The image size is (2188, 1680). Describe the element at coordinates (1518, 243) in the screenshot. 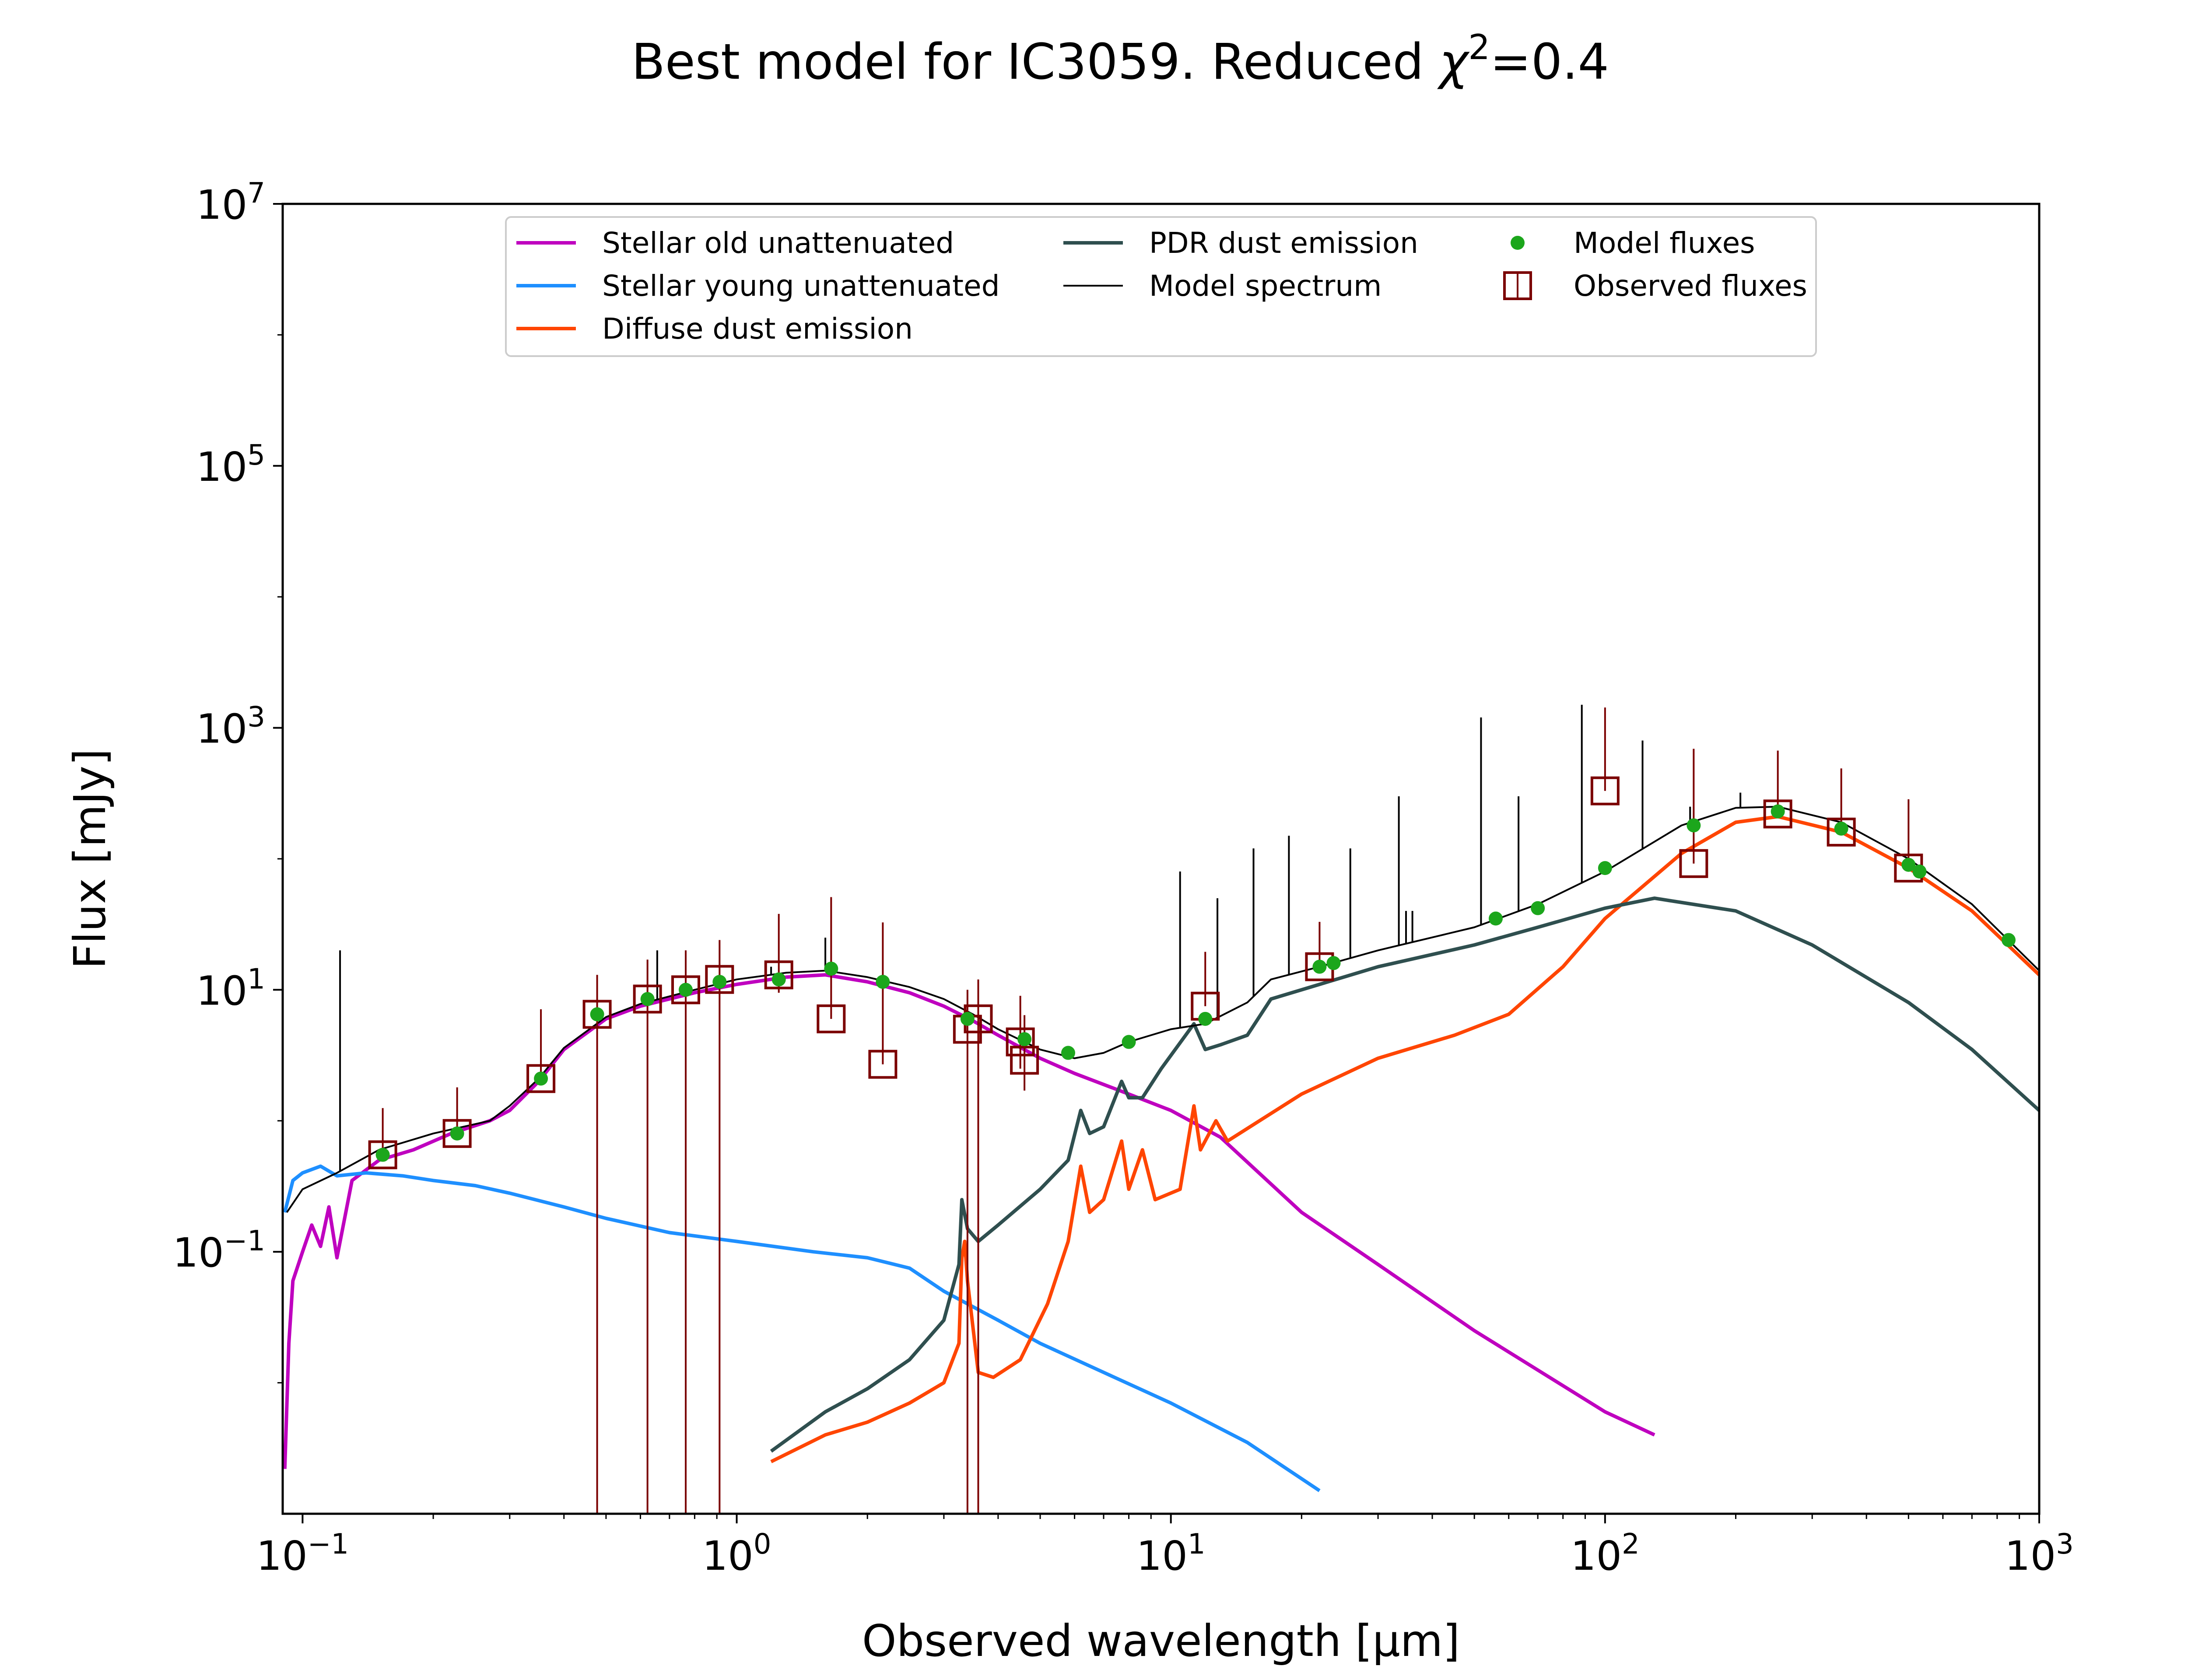

I see `legend-swatch-model-fluxes` at that location.